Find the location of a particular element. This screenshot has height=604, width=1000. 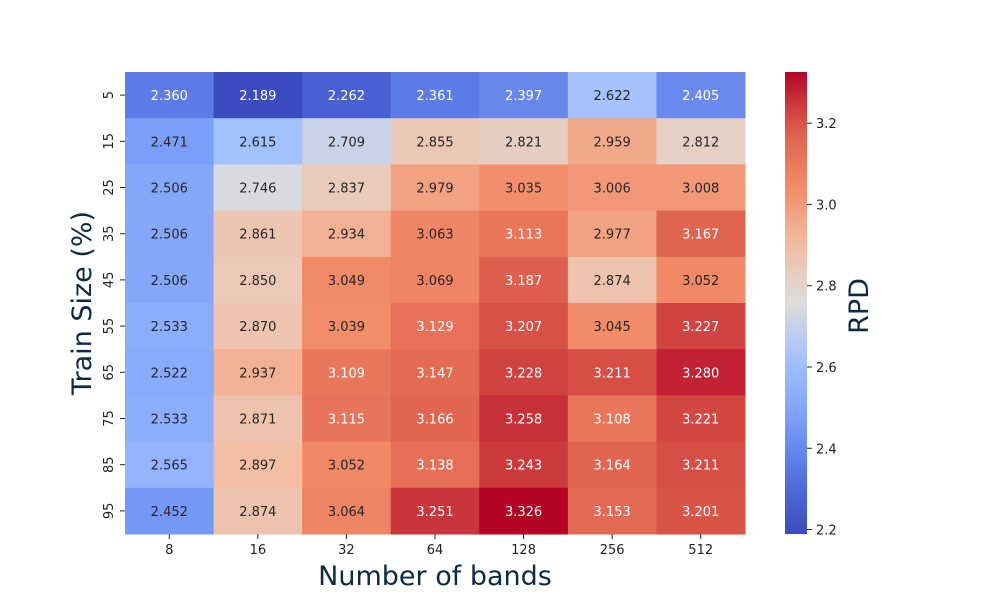

cell-value-label: 3.039 is located at coordinates (346, 327).